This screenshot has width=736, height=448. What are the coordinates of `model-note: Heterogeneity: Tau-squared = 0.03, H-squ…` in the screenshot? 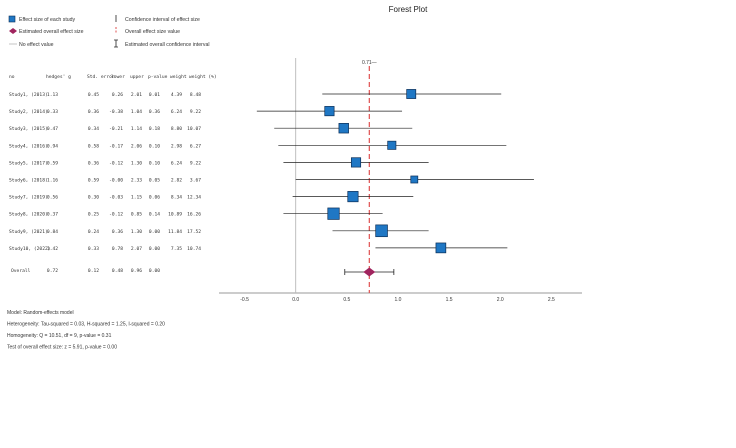 It's located at (86, 325).